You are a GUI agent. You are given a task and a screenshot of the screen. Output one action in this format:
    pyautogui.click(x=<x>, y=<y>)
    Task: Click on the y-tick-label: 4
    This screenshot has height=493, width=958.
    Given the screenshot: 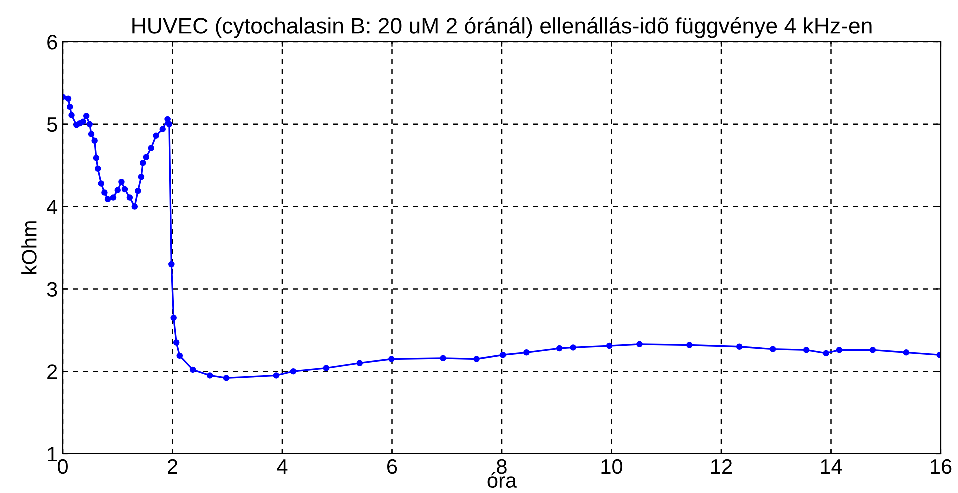 What is the action you would take?
    pyautogui.click(x=52, y=207)
    